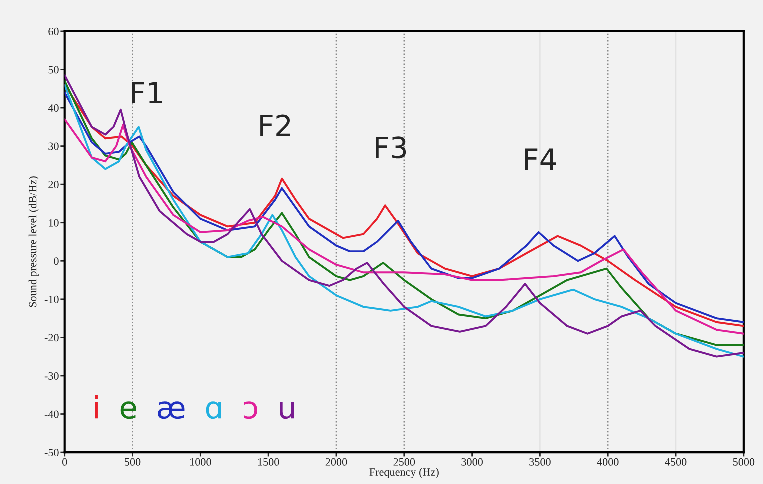 This screenshot has height=484, width=763. Describe the element at coordinates (744, 462) in the screenshot. I see `x-tick-label: 5000` at that location.